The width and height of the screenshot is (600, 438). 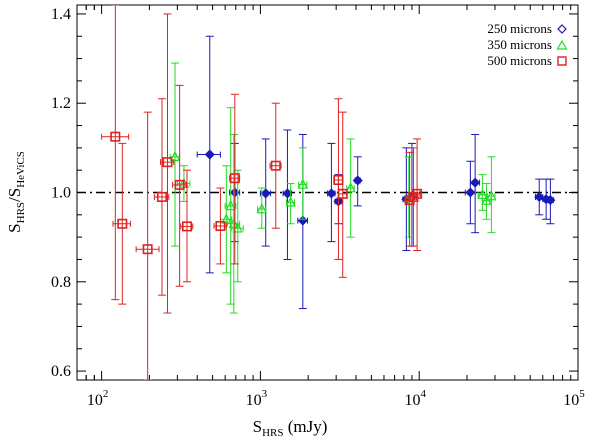 I want to click on y-tick-label: 0.6, so click(x=61, y=371).